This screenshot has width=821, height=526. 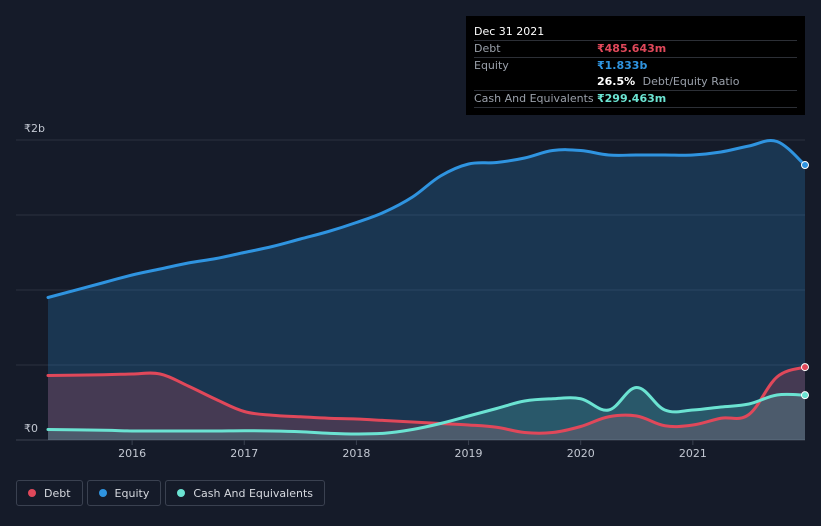 I want to click on debt-end-marker, so click(x=805, y=367).